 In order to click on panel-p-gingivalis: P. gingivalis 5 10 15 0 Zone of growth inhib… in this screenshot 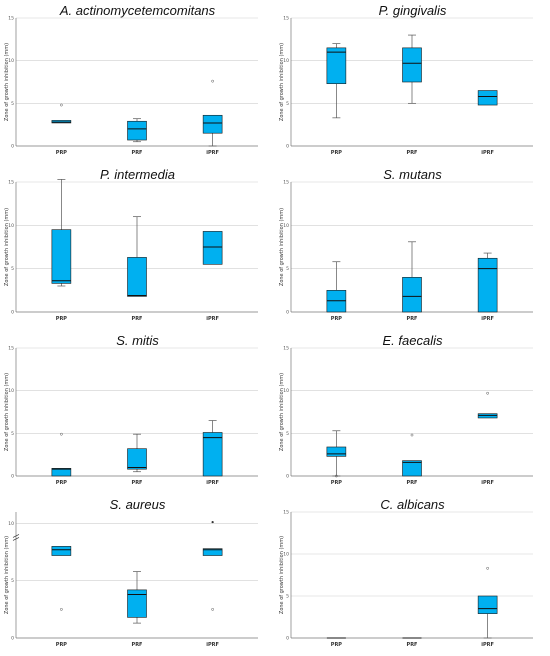, I will do `click(412, 82)`.